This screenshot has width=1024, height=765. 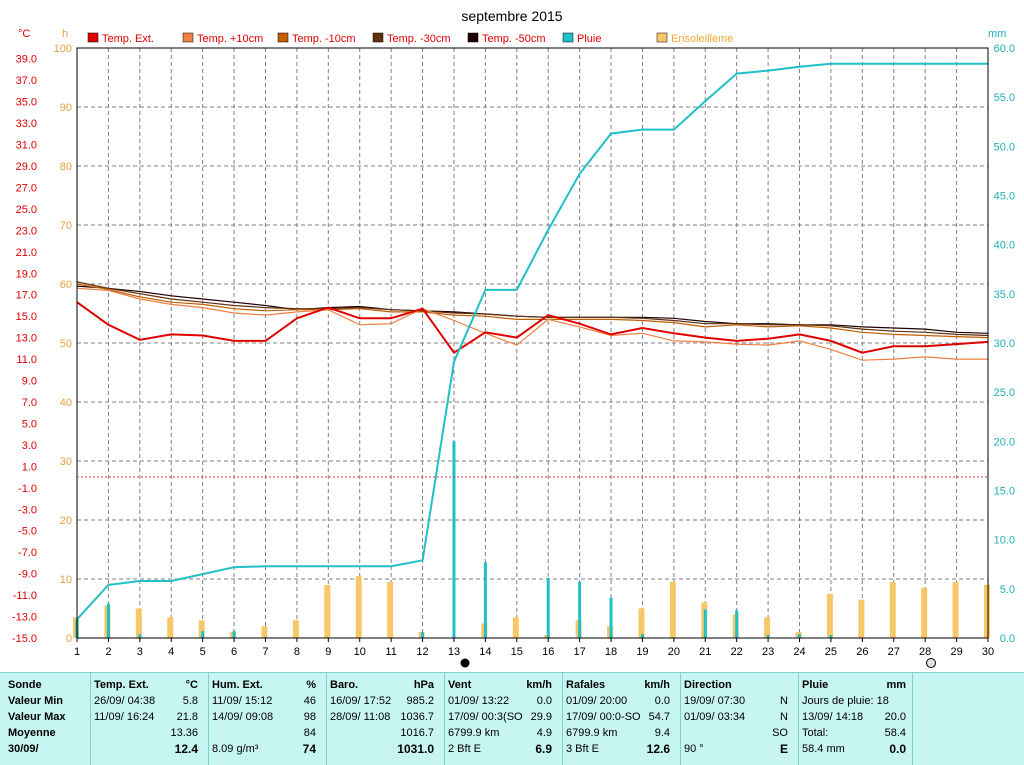 What do you see at coordinates (26, 231) in the screenshot?
I see `temp-tick-label: 23.0` at bounding box center [26, 231].